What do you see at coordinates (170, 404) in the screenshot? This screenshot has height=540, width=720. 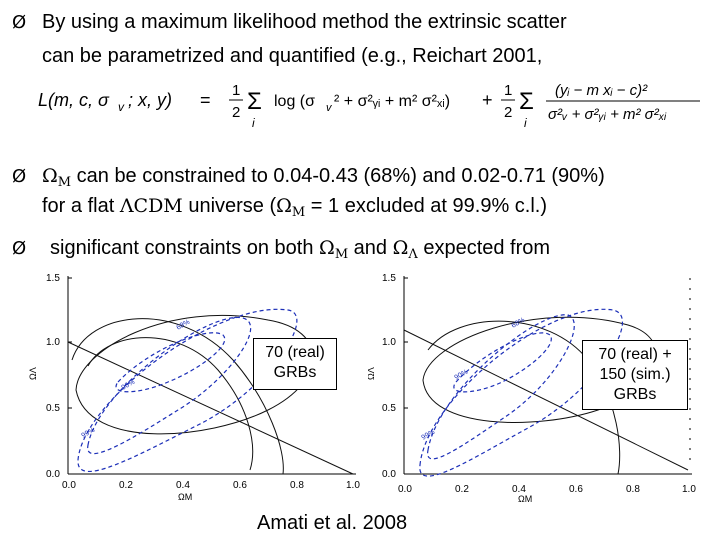 I see `contour-black-inner` at bounding box center [170, 404].